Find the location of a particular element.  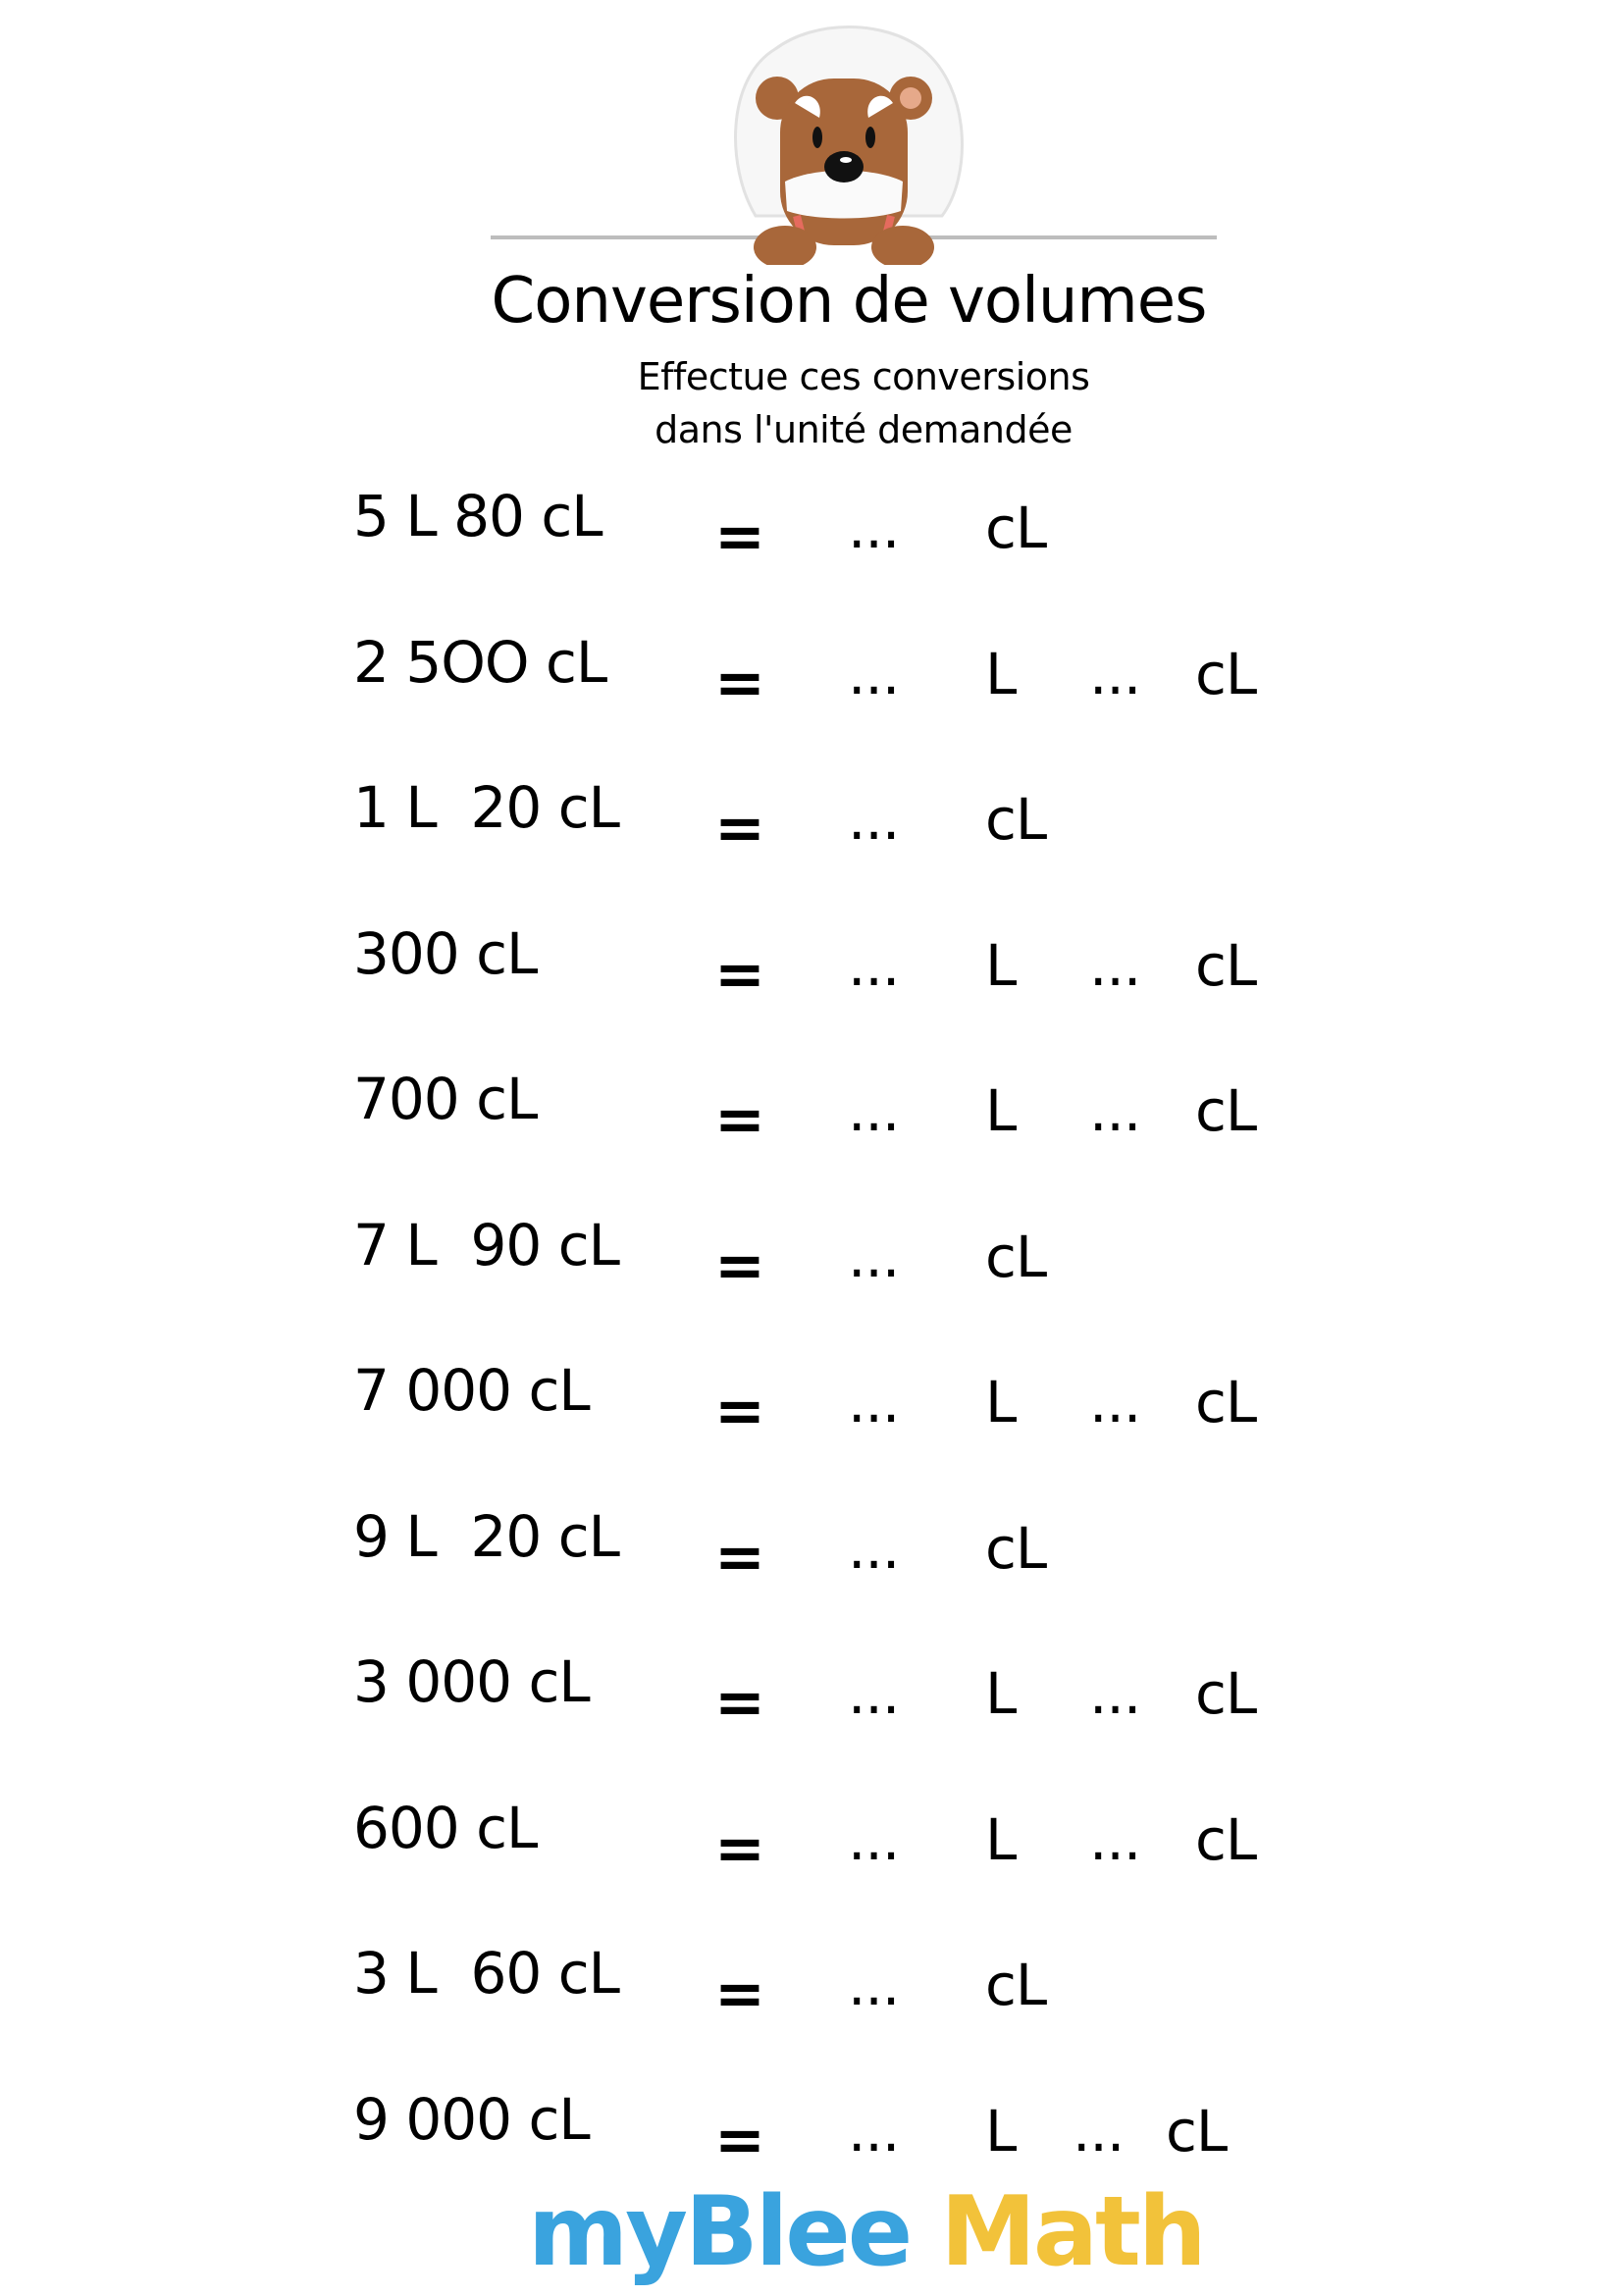

myblee-math-logo: myBlee Math is located at coordinates (867, 2232).